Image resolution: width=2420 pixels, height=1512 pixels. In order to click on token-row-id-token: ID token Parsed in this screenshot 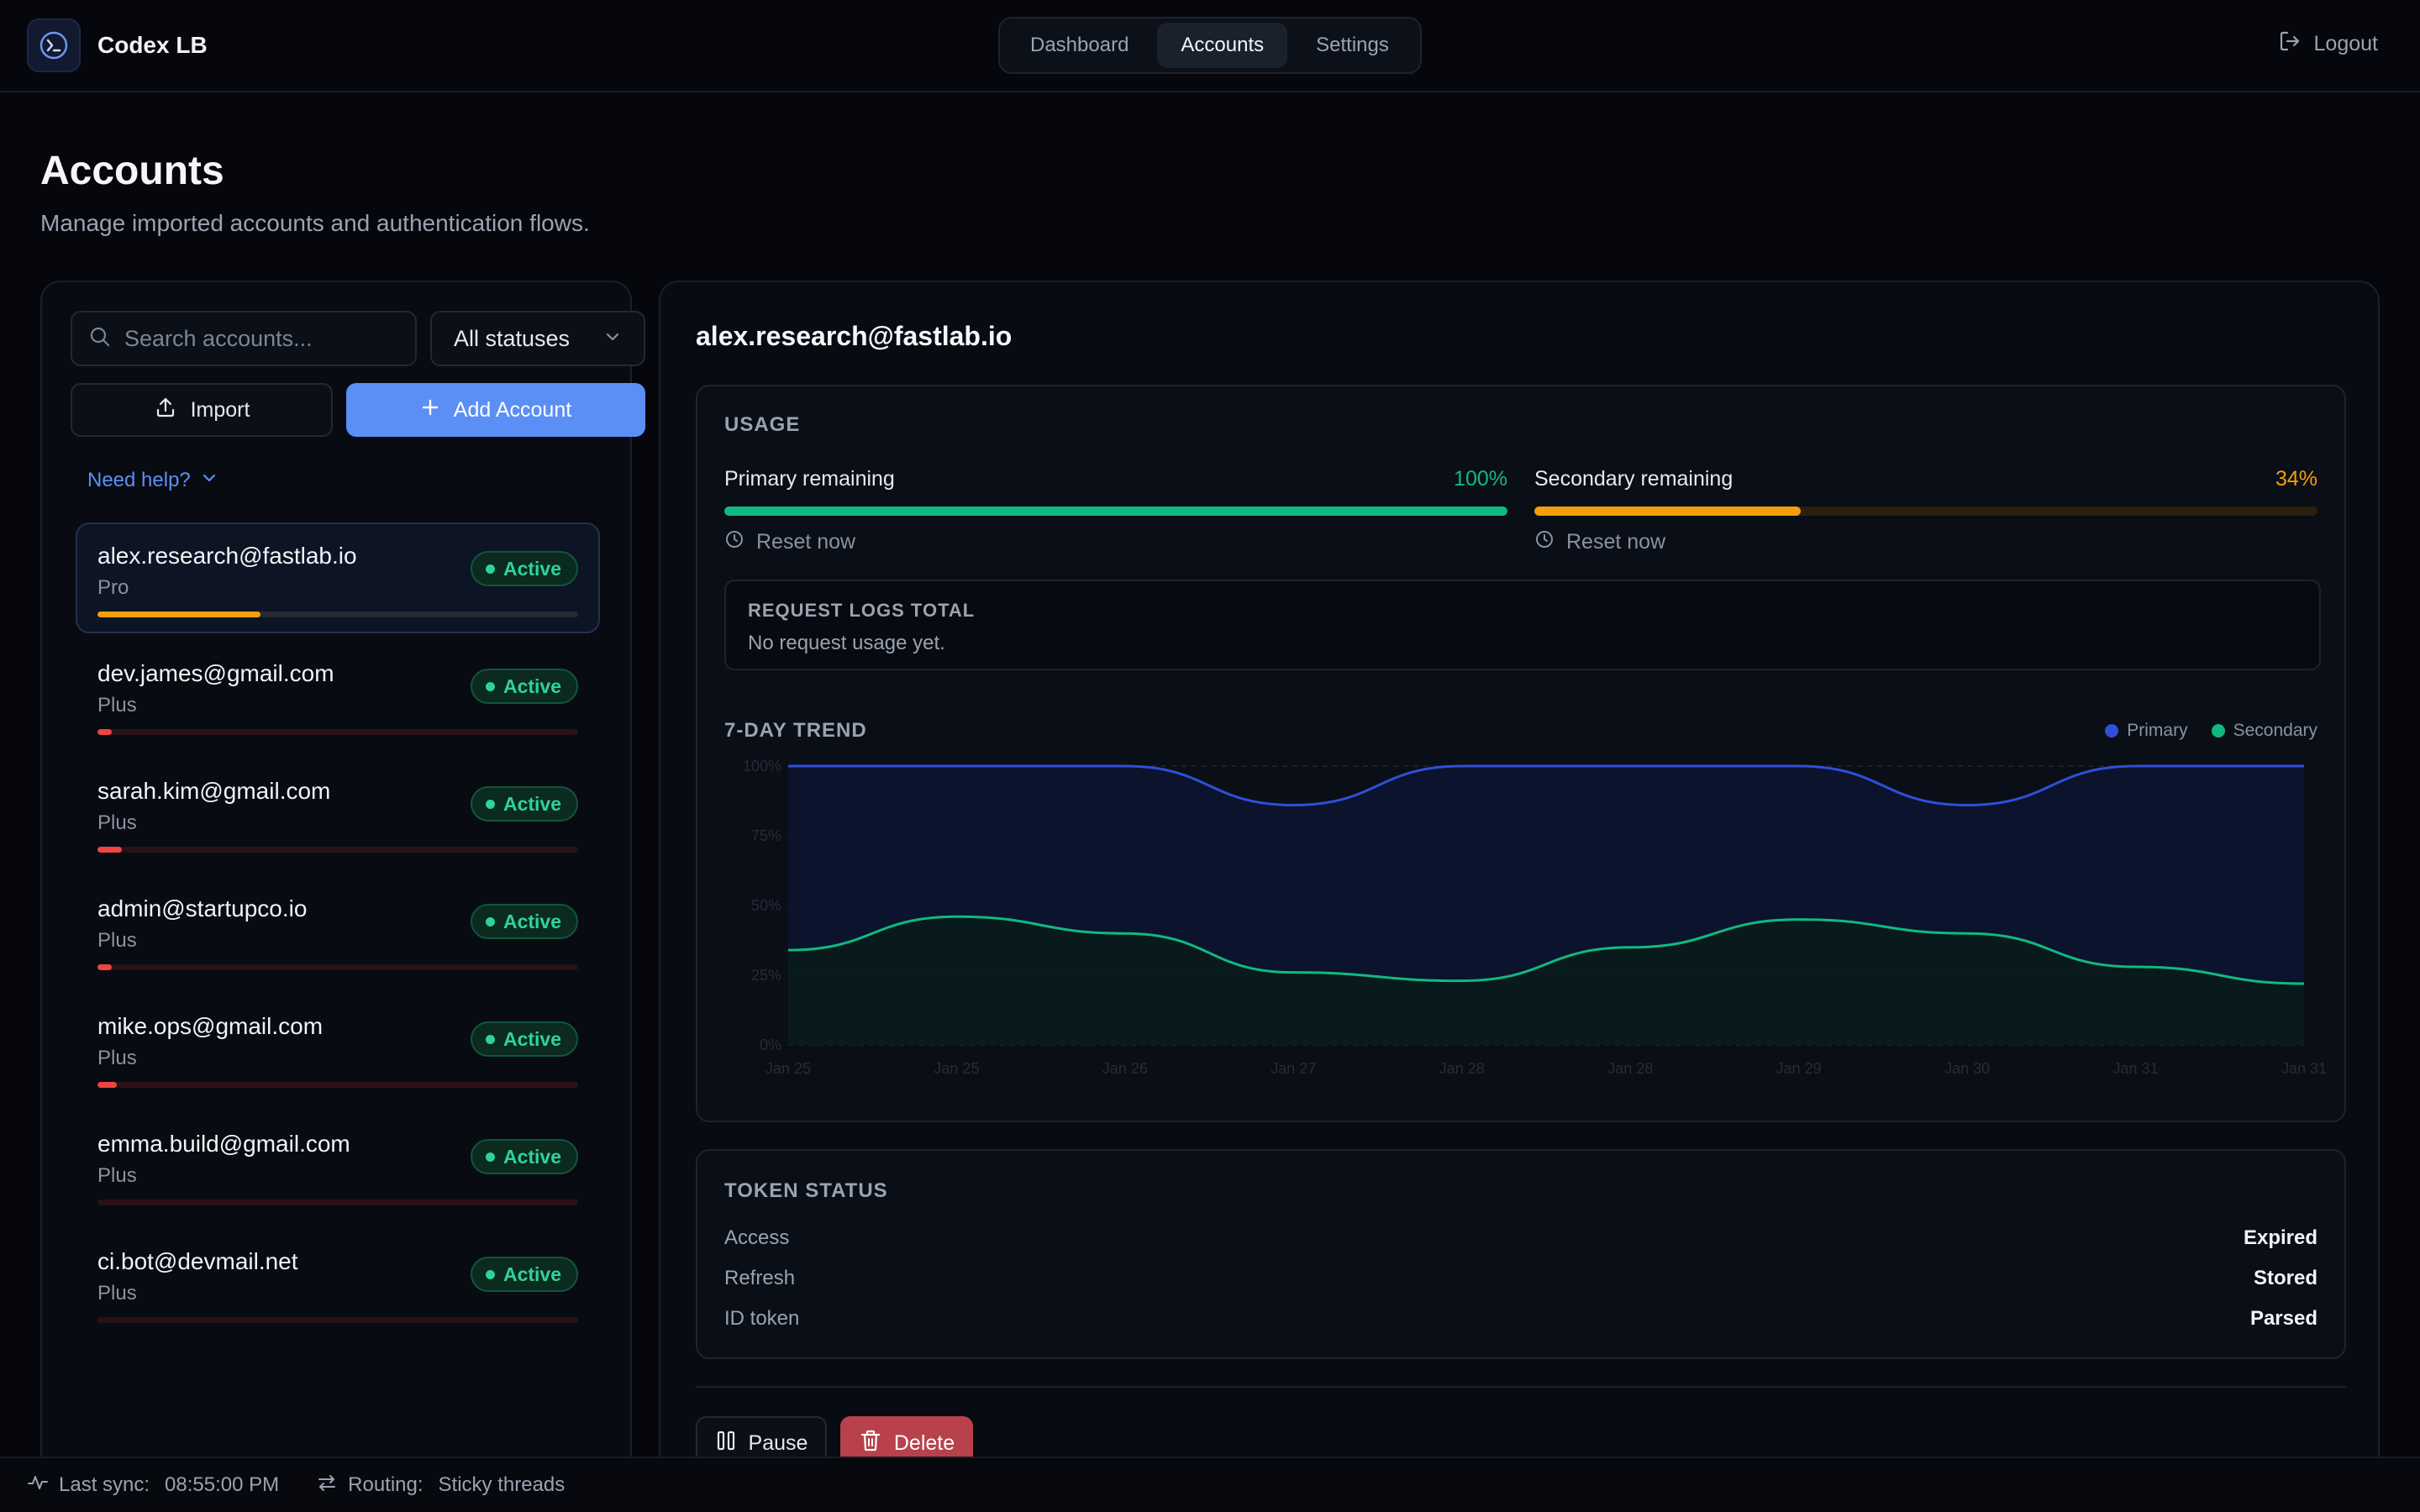, I will do `click(1520, 1319)`.